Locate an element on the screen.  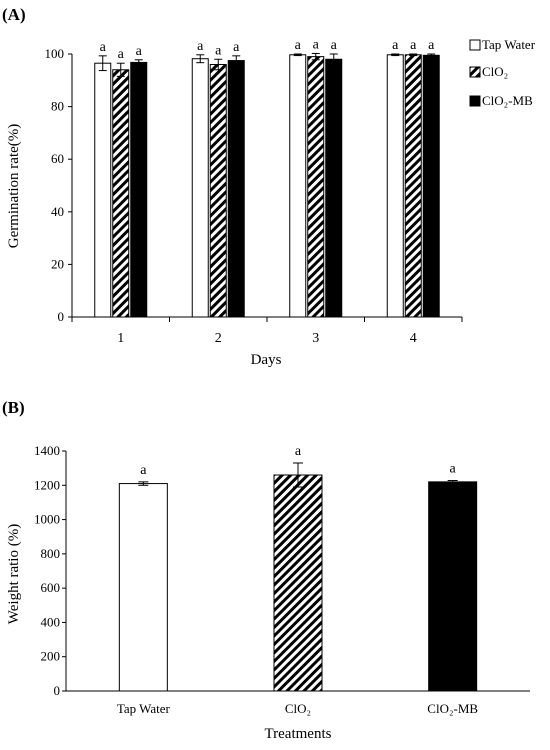
y-tick-label: 800 is located at coordinates (51, 553).